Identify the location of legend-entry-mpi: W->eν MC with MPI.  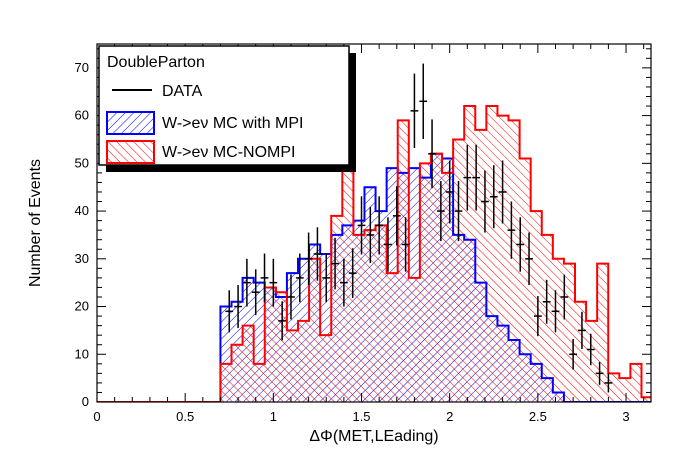
(233, 123).